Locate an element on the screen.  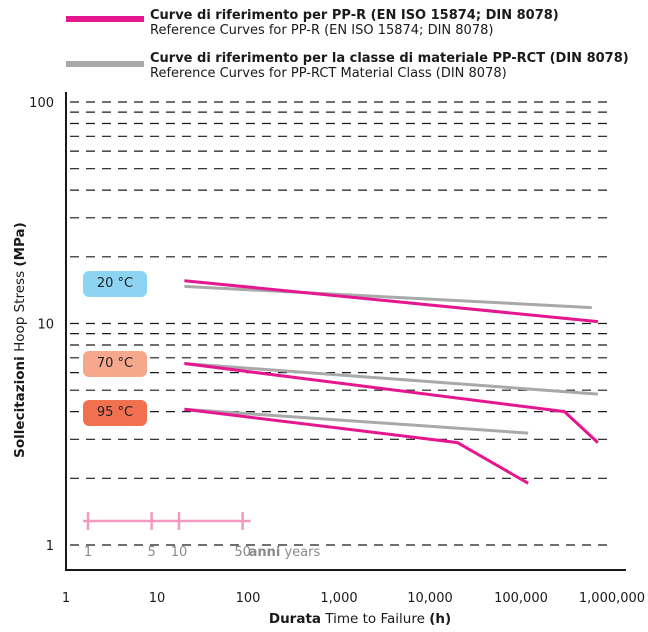
y-axis-title: Sollecitazioni Hoop Stress (MPa) is located at coordinates (20, 340).